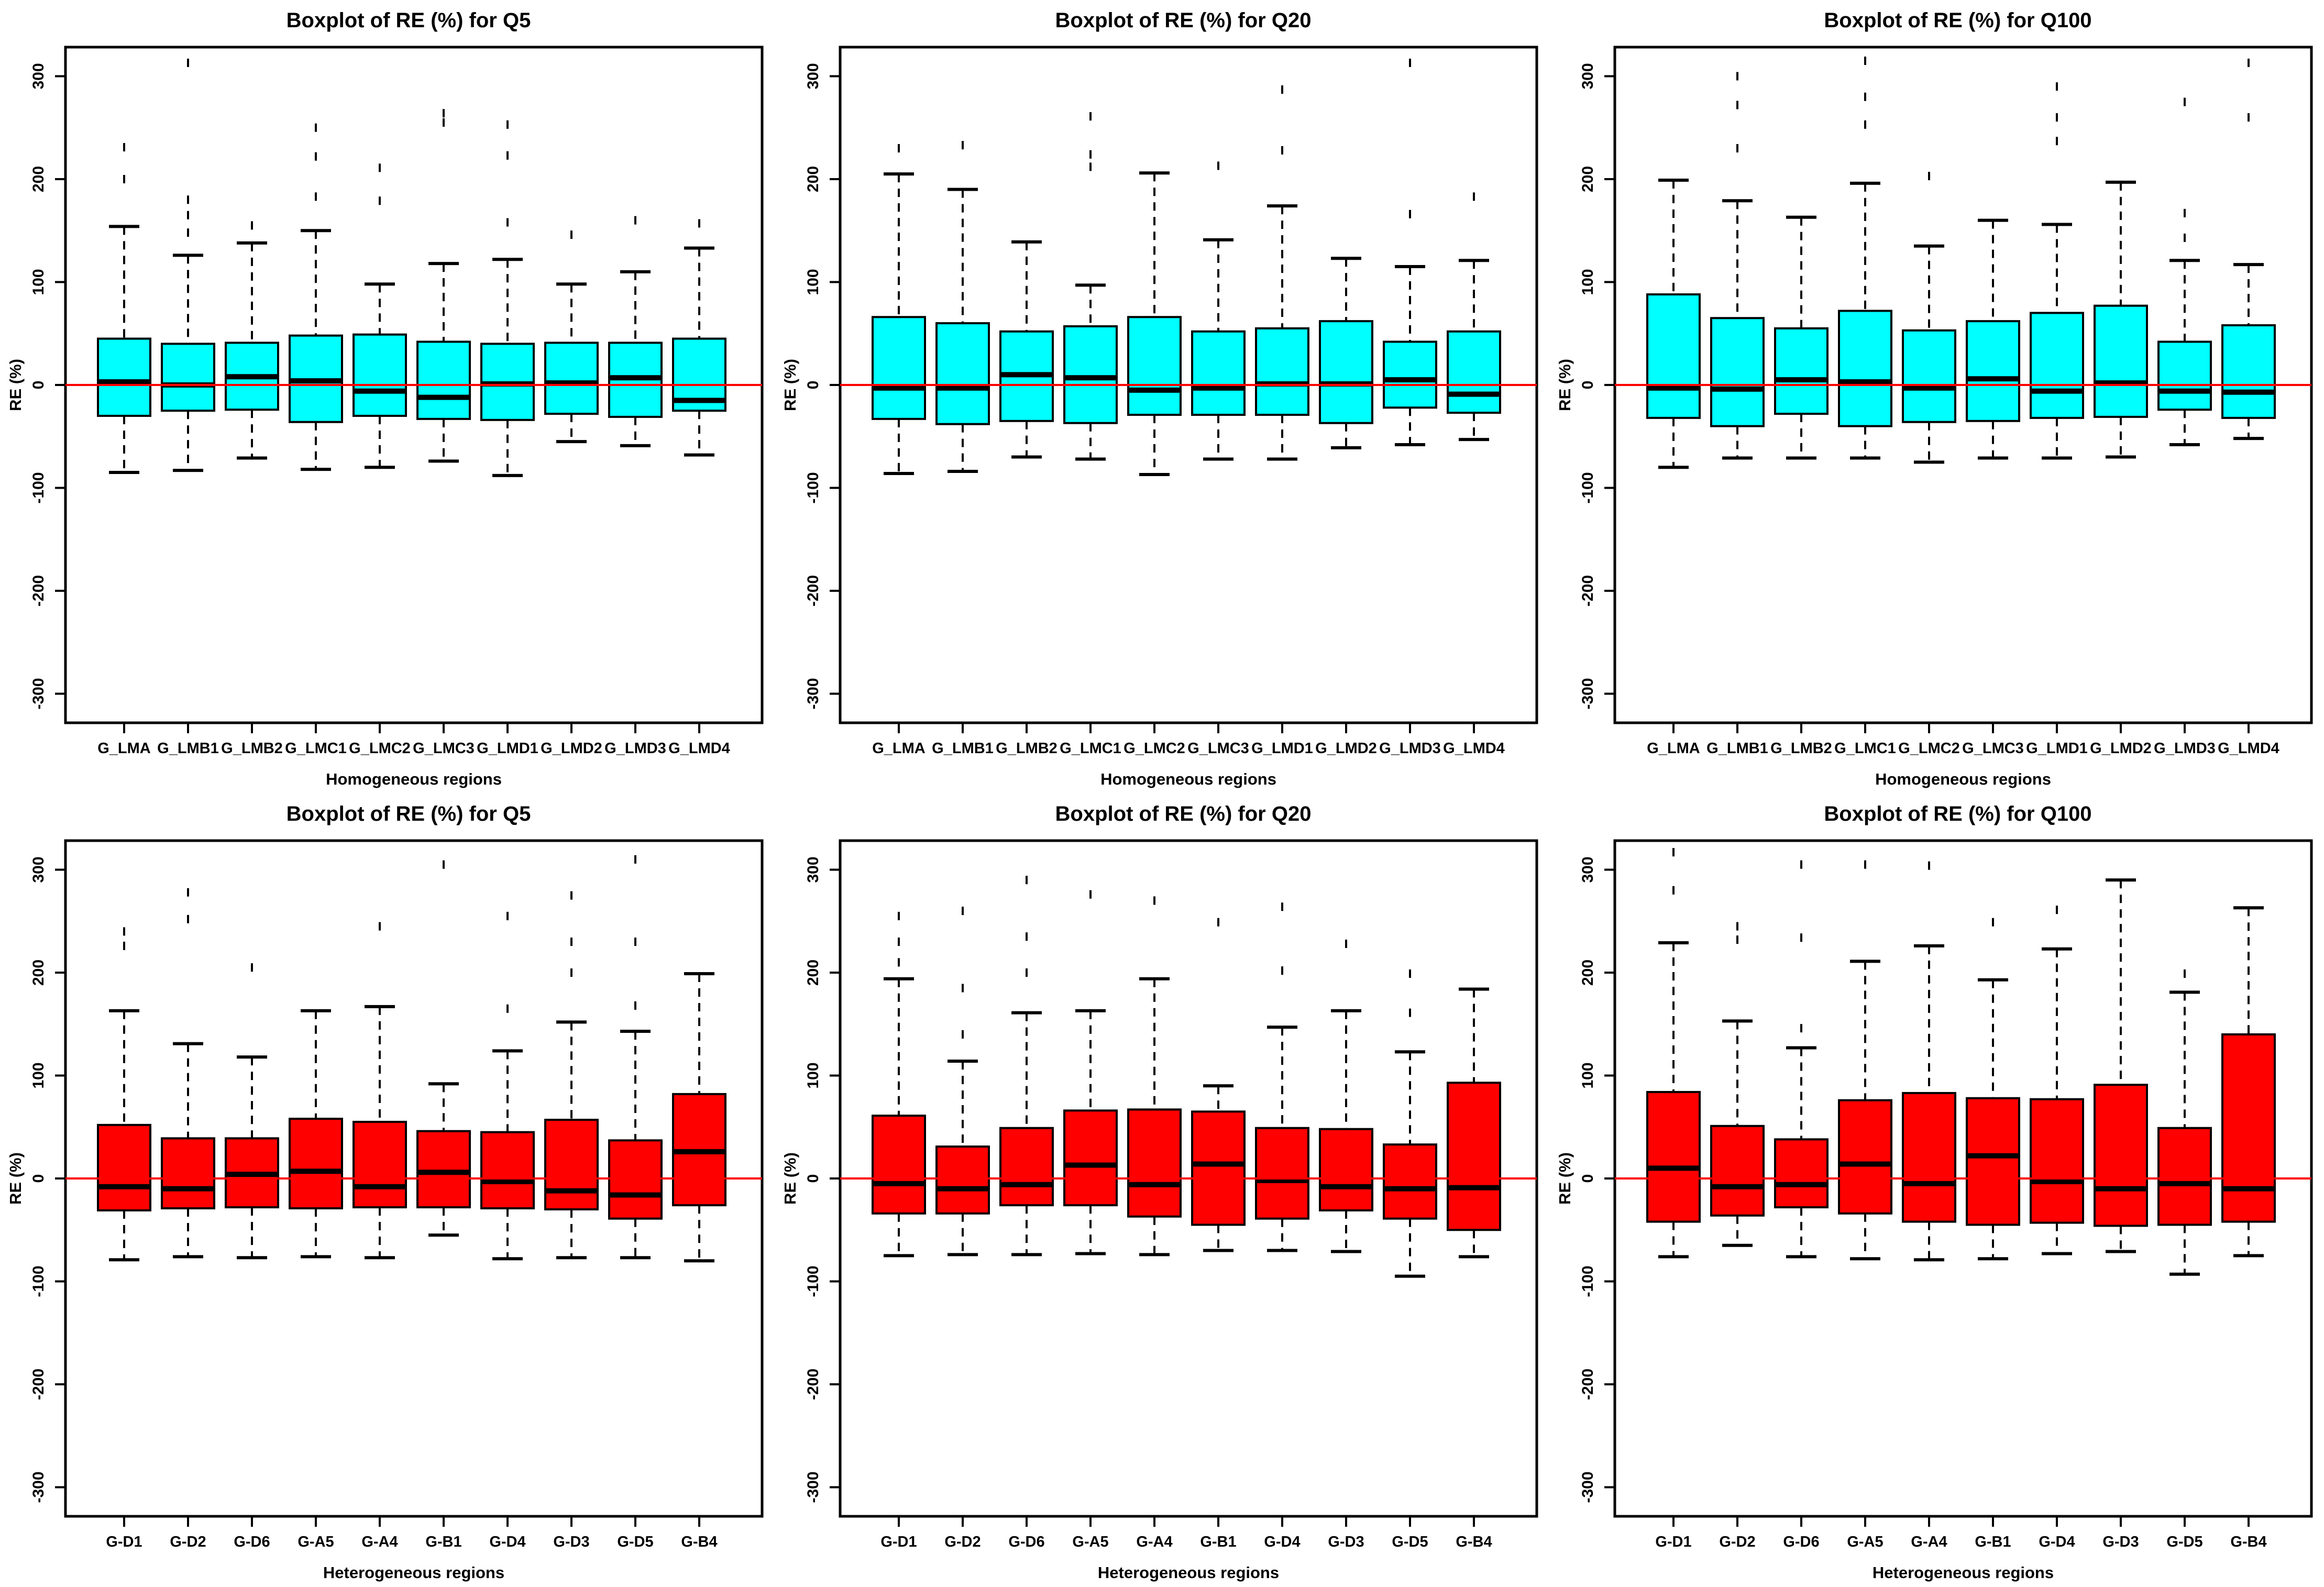 The height and width of the screenshot is (1587, 2324). I want to click on x-tick-label: G_LMC2, so click(1154, 748).